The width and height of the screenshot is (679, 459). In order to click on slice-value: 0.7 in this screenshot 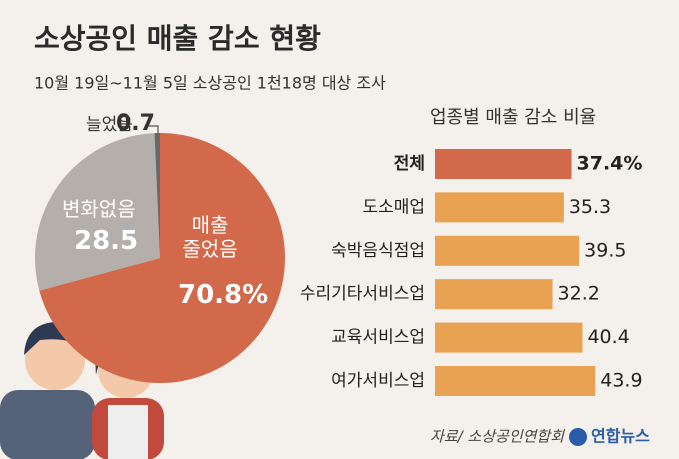, I will do `click(135, 123)`.